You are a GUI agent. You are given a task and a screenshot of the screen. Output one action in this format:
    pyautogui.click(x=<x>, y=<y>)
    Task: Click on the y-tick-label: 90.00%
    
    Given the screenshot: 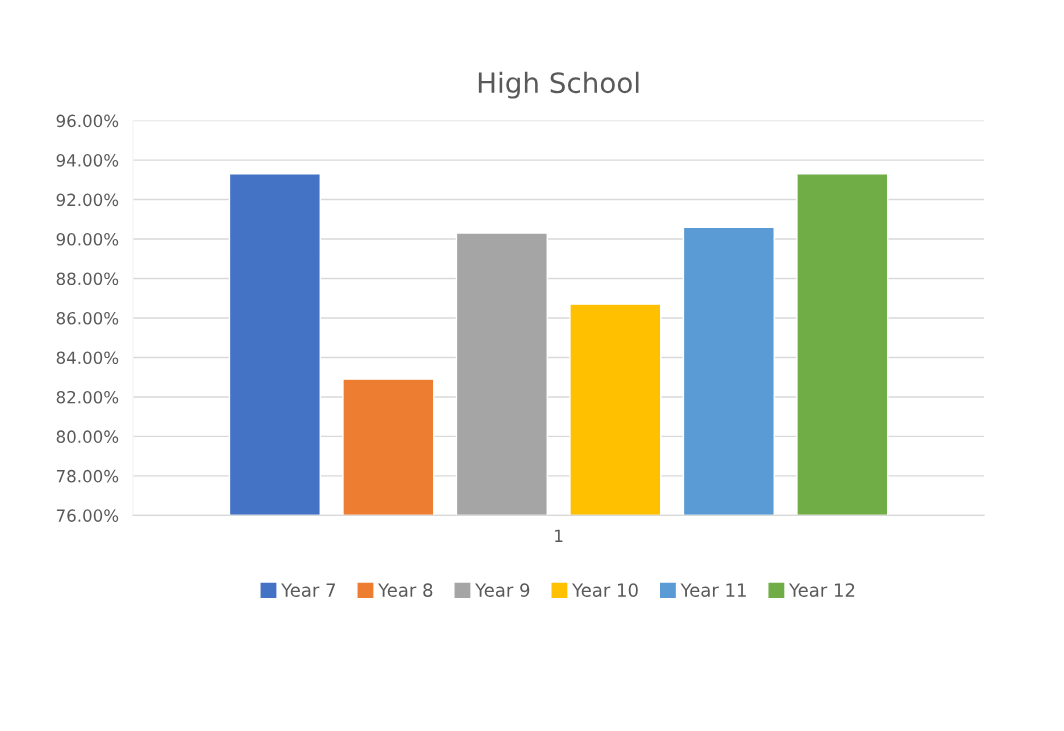 What is the action you would take?
    pyautogui.click(x=87, y=239)
    